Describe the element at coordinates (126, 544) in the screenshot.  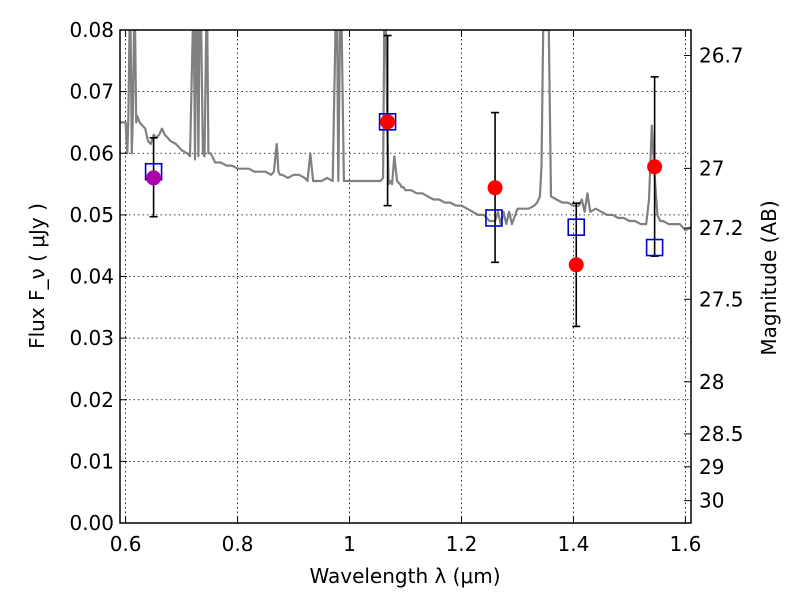
I see `x-tick-label: 0.6` at that location.